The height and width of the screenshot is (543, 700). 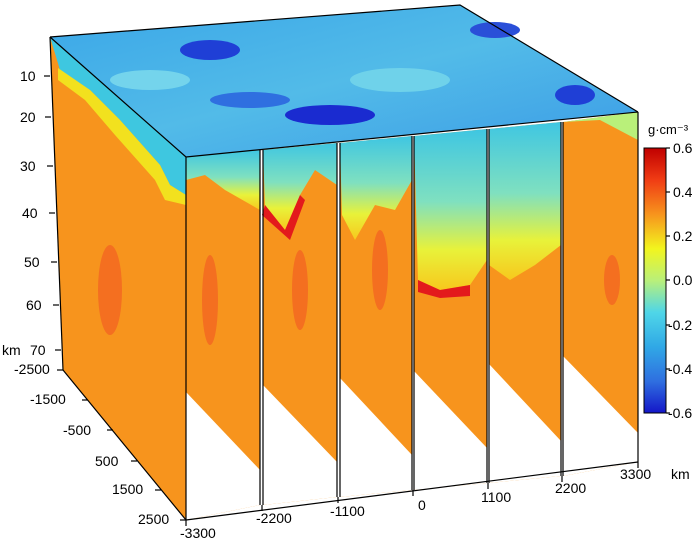 I want to click on colorbar-tick-label: 0.0, so click(x=683, y=280).